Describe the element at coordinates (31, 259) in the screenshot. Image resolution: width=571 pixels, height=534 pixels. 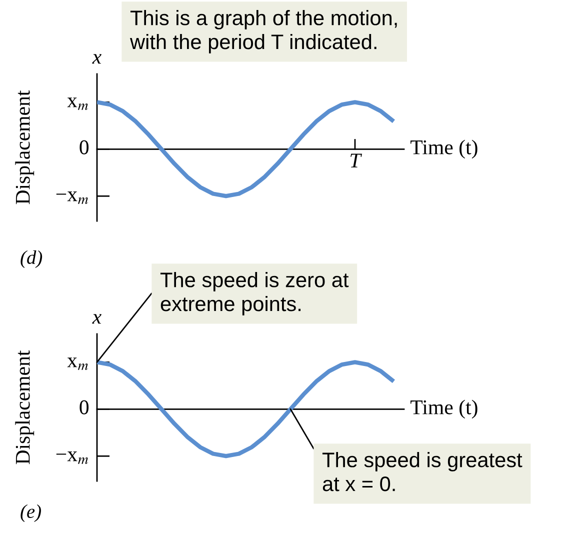
I see `text: (d)` at that location.